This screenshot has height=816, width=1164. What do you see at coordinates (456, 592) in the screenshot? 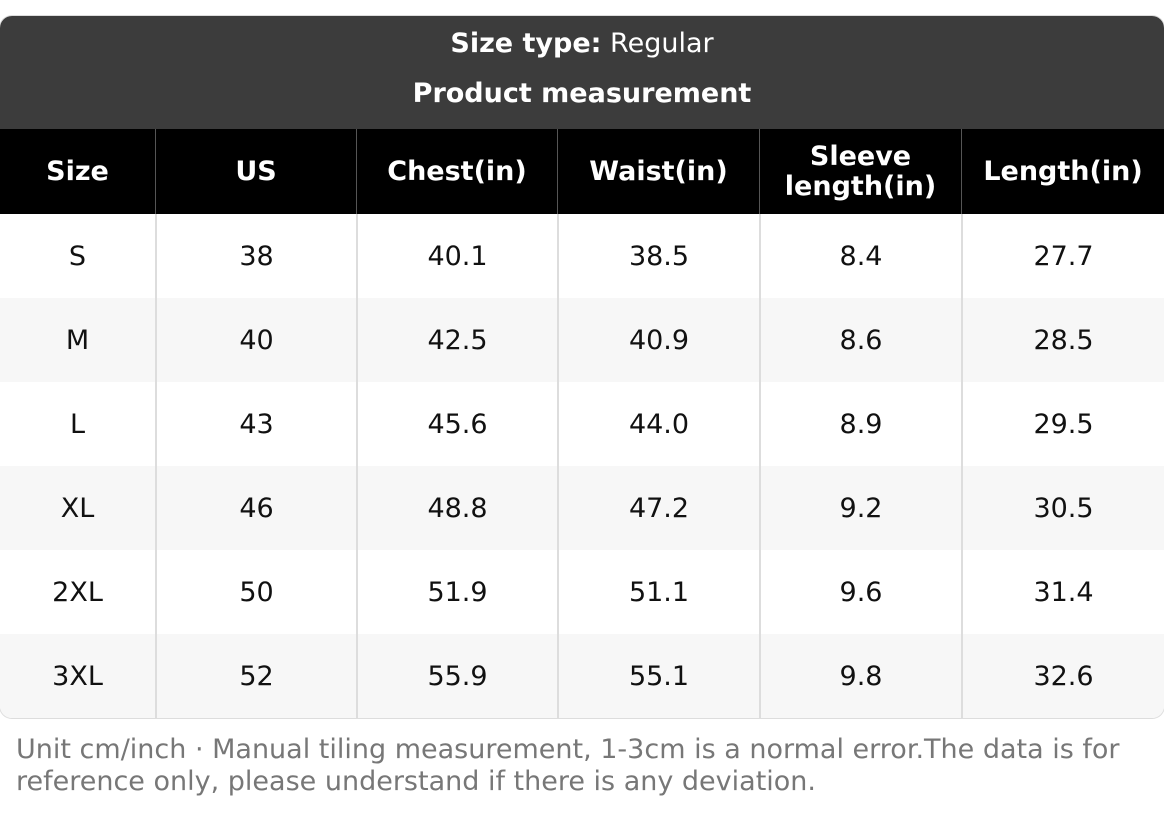
I see `cell: 51.9` at bounding box center [456, 592].